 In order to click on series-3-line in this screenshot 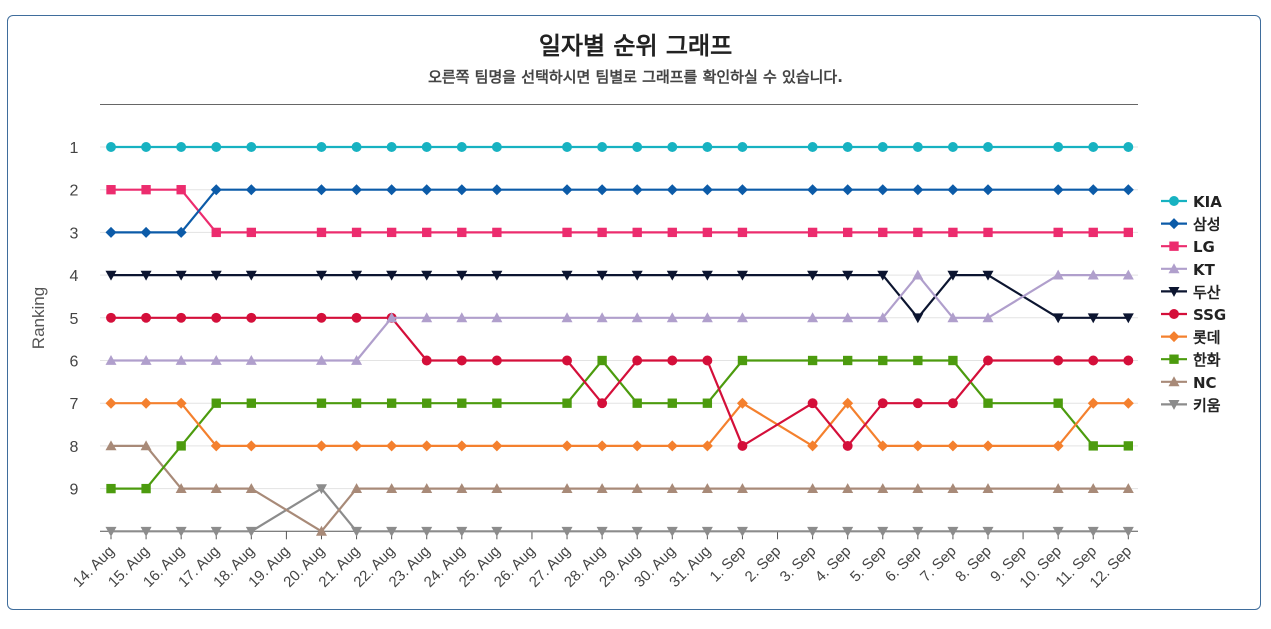, I will do `click(620, 211)`.